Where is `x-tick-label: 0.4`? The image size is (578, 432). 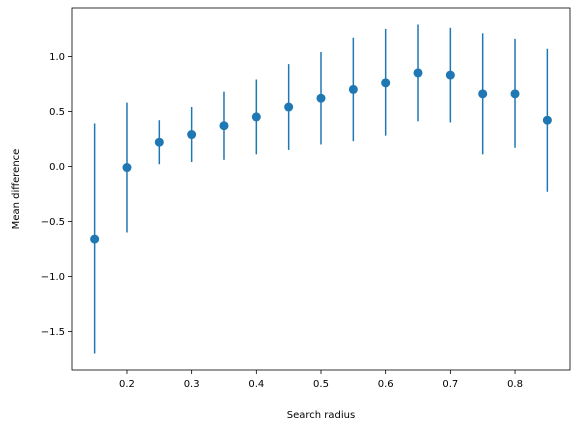 x-tick-label: 0.4 is located at coordinates (256, 384).